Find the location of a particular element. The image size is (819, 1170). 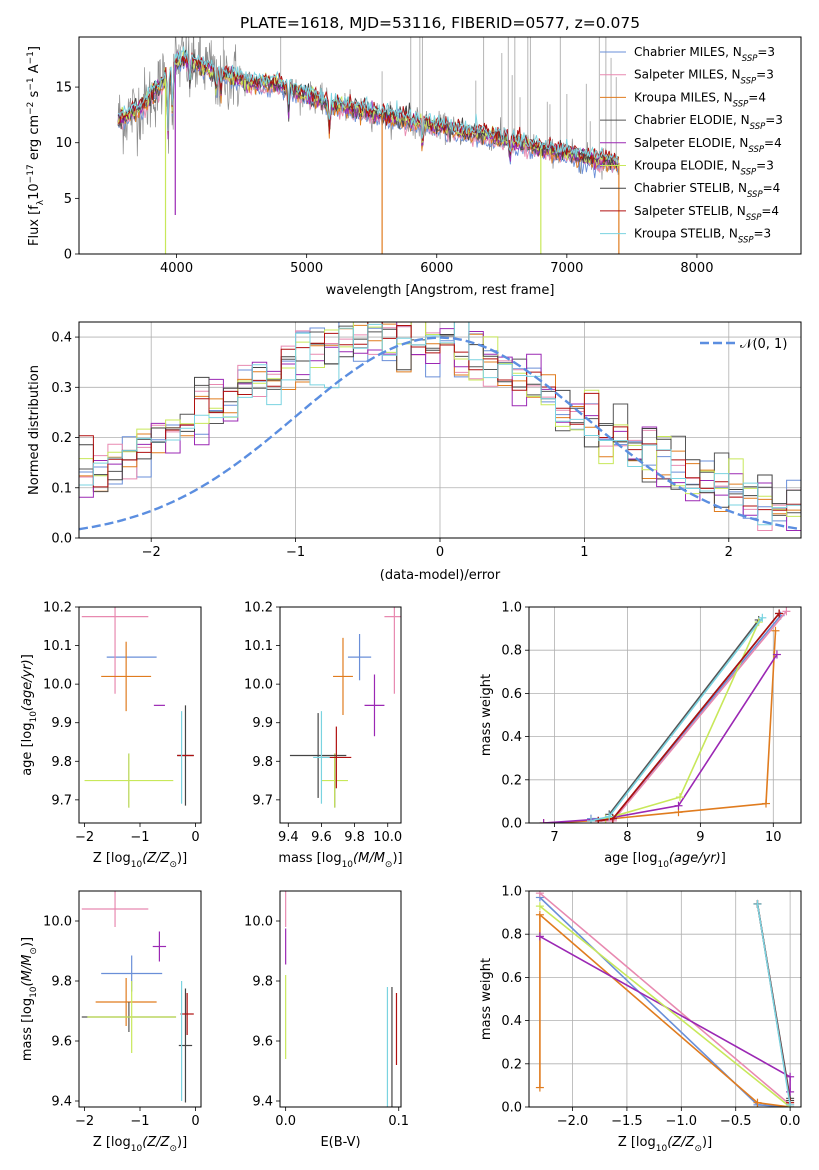

x-tick-label: −1.5 is located at coordinates (627, 1121).